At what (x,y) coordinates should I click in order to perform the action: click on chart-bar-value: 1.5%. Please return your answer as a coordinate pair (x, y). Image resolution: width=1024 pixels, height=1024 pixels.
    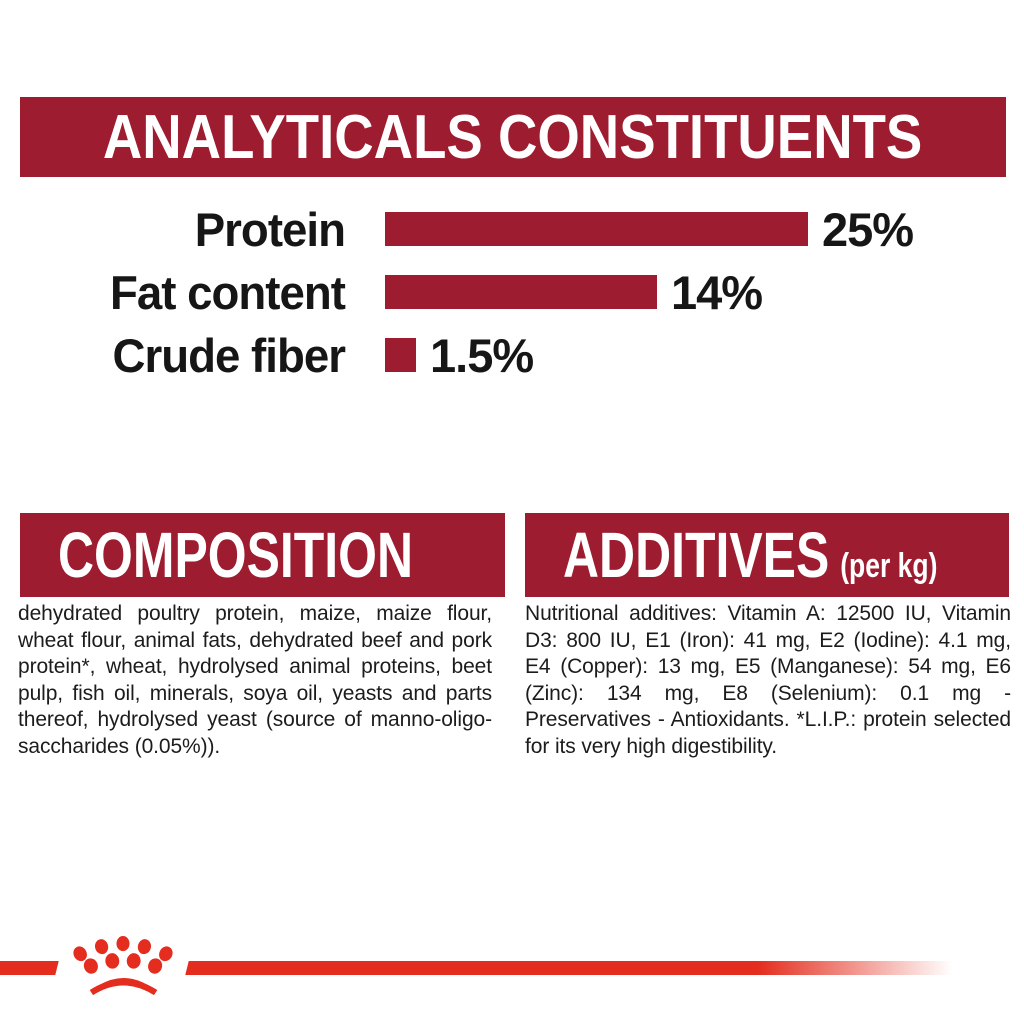
    Looking at the image, I should click on (482, 355).